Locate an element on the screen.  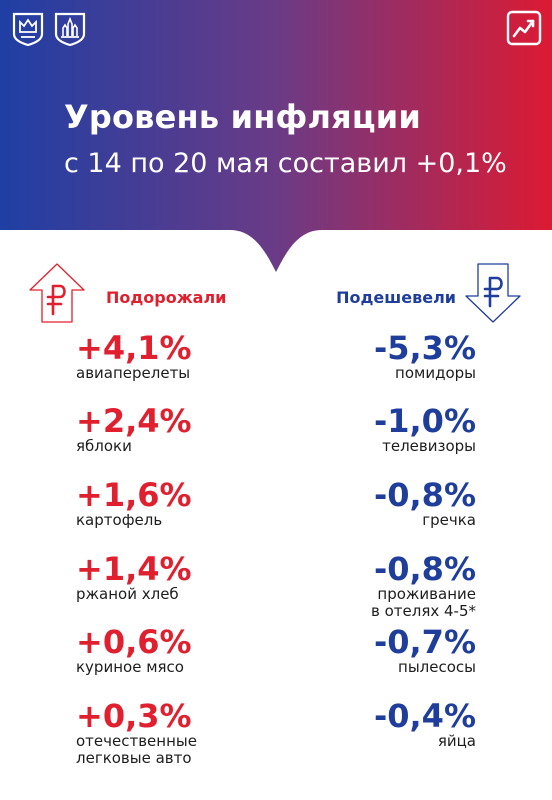
price-up-item: +2,4% яблоки is located at coordinates (134, 429).